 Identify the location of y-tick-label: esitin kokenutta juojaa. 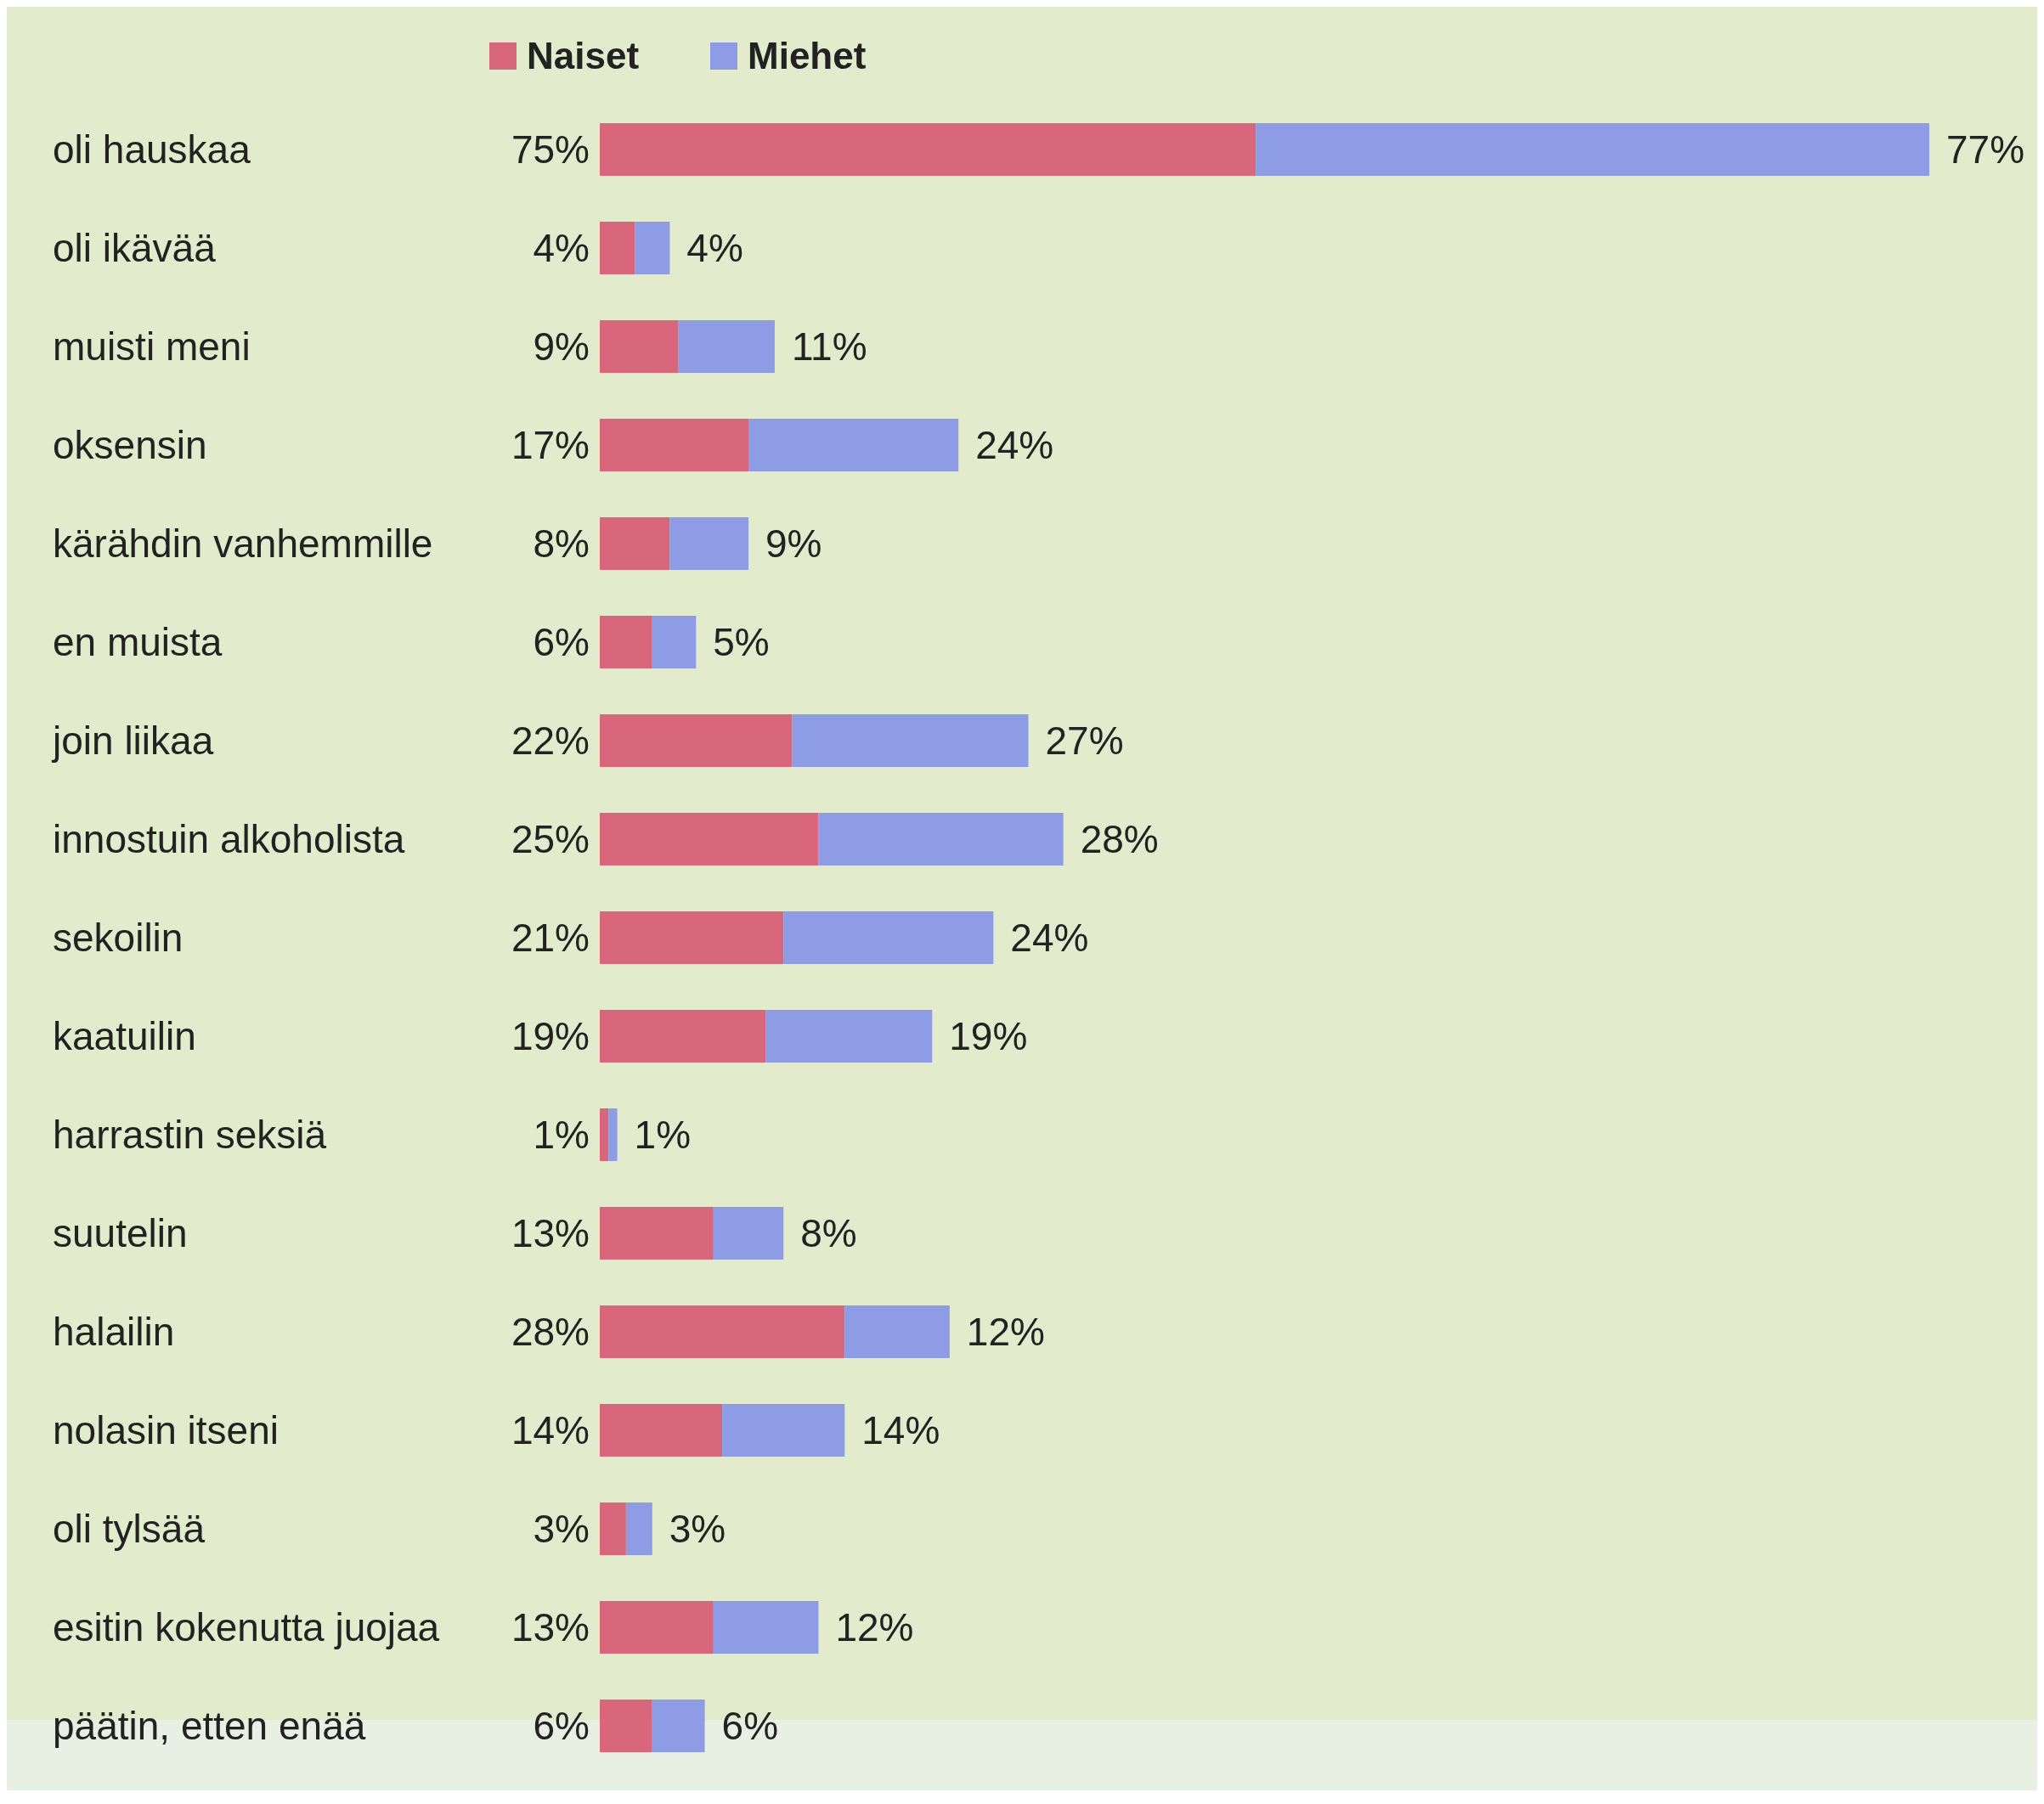
(246, 1627).